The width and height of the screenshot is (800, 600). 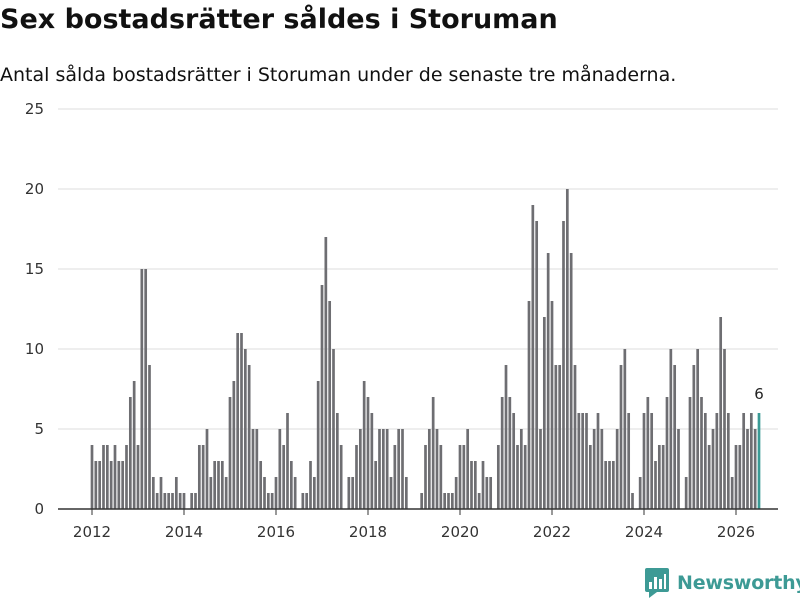 What do you see at coordinates (722, 583) in the screenshot?
I see `newsworthy-logo: Newsworthy` at bounding box center [722, 583].